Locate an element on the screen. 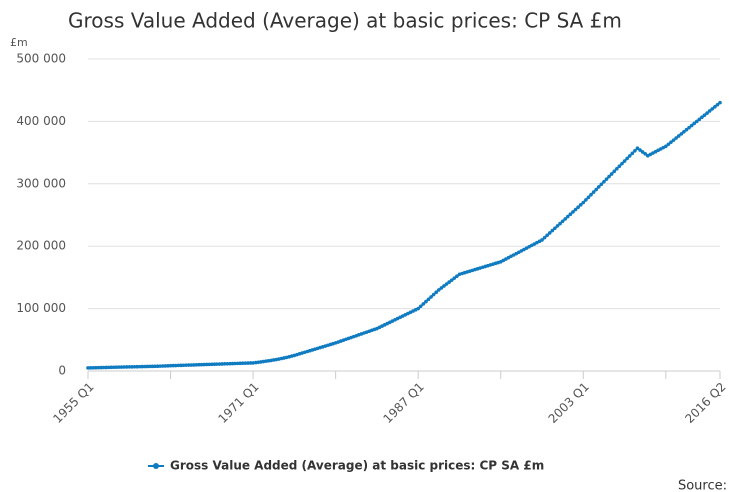  y-tick-label: 300 000 is located at coordinates (41, 183).